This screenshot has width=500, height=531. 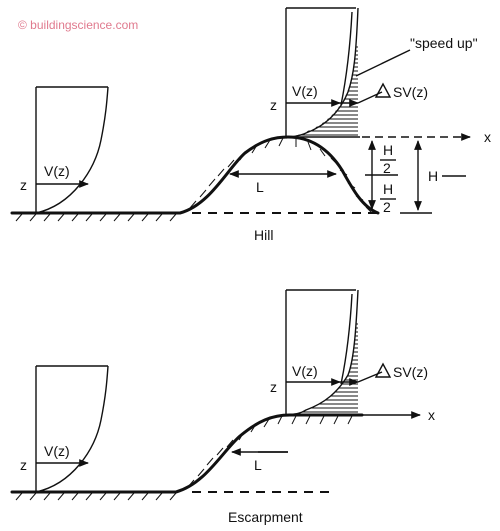 I want to click on escarpment-reference-profile-curve, so click(x=346, y=339).